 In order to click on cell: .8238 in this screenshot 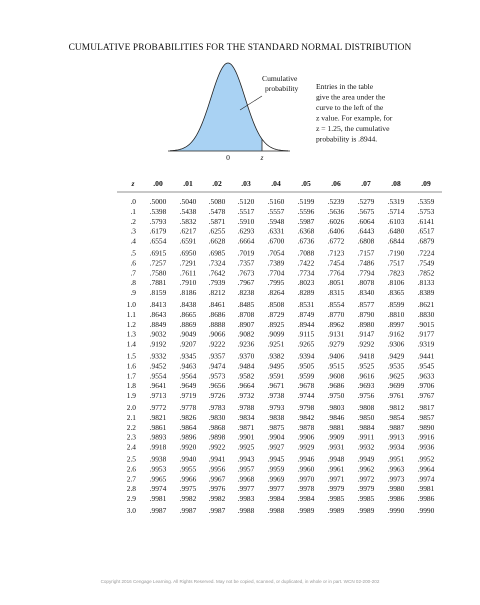, I will do `click(246, 292)`.